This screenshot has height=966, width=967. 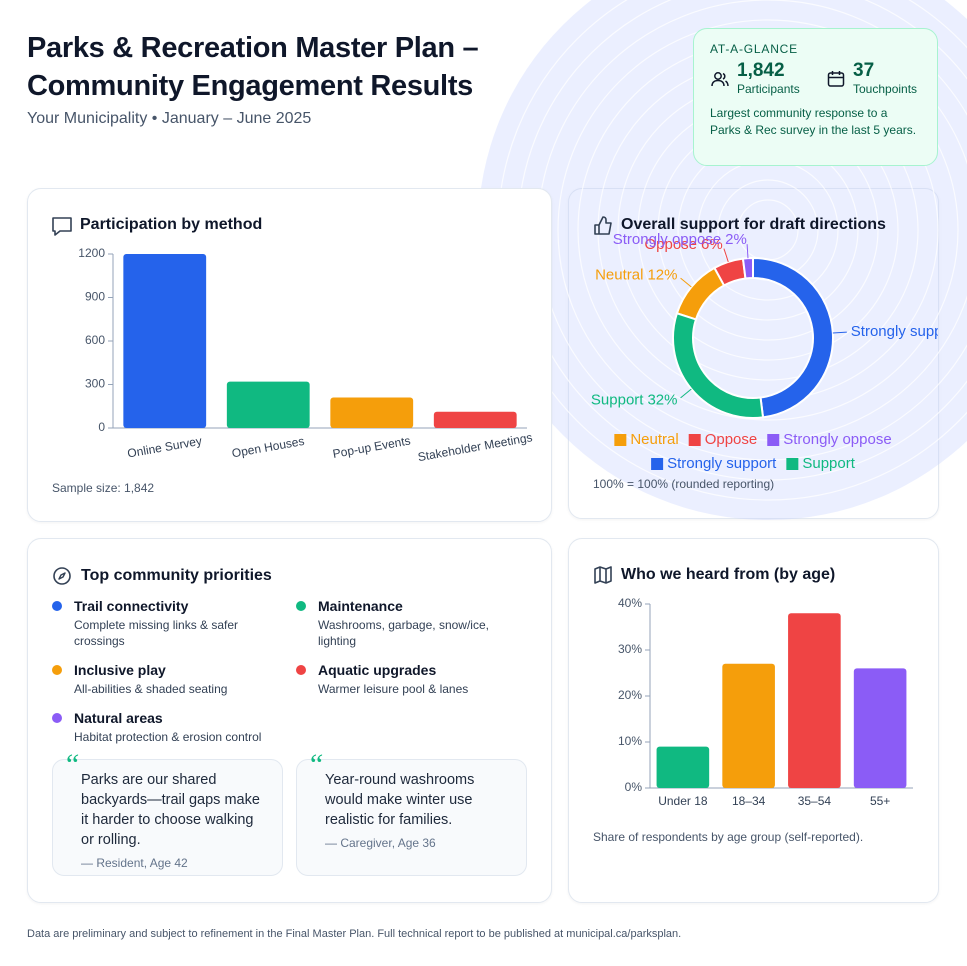 I want to click on priority-title: Natural areas, so click(x=118, y=718).